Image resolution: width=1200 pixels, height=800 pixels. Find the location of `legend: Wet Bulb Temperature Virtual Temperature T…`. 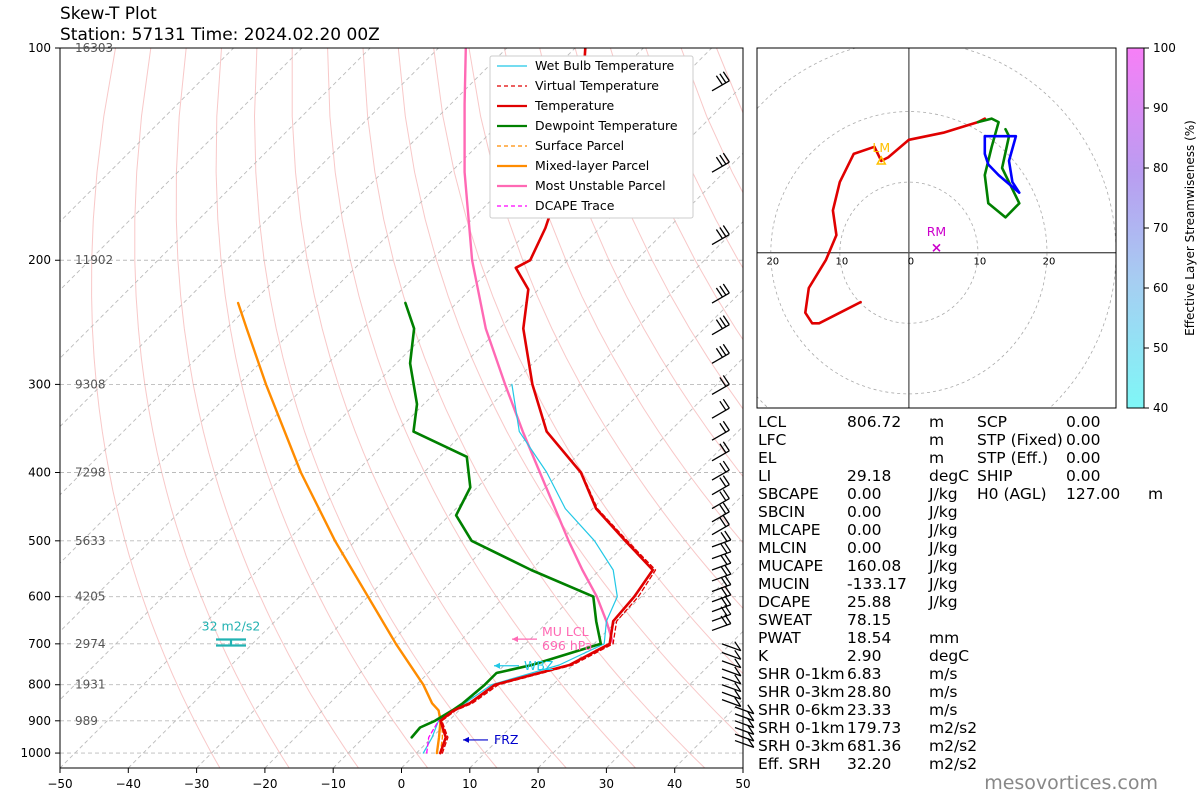

legend: Wet Bulb Temperature Virtual Temperature T… is located at coordinates (591, 137).